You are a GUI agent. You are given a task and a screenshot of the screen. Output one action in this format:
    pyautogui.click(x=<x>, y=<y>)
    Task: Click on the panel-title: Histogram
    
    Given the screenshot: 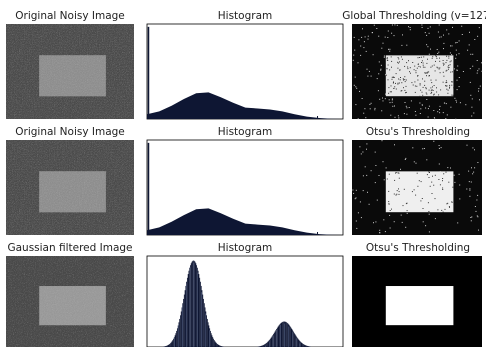 What is the action you would take?
    pyautogui.click(x=245, y=132)
    